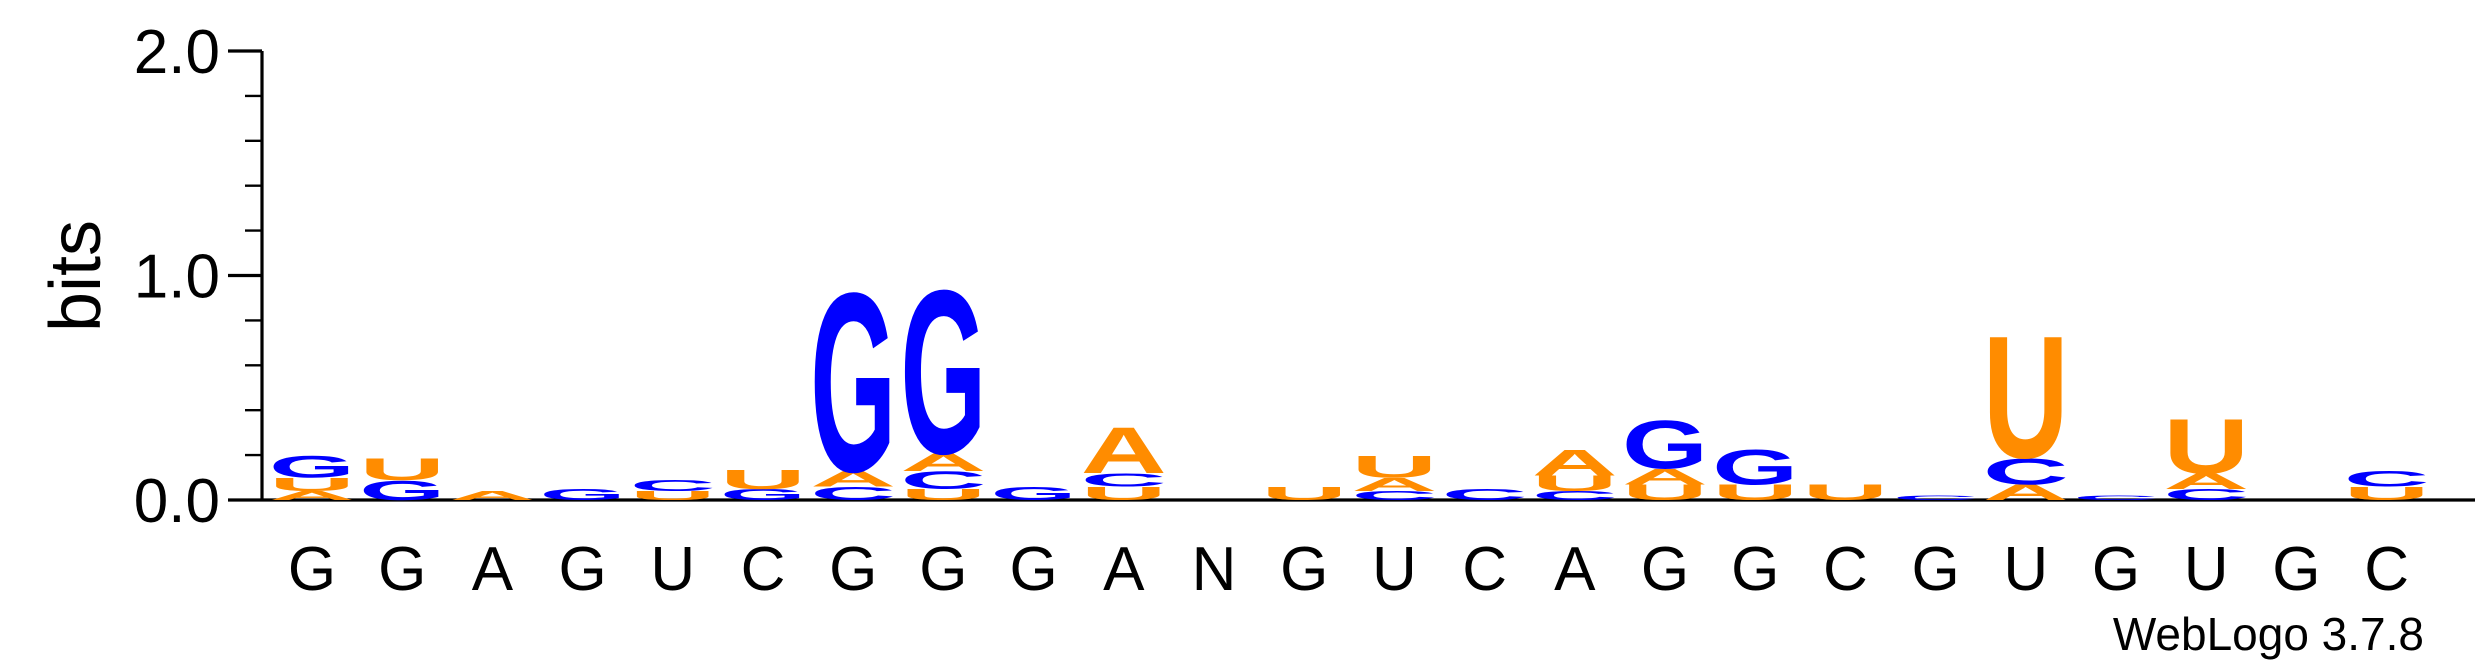 The width and height of the screenshot is (2475, 667). What do you see at coordinates (2268, 634) in the screenshot?
I see `weblogo-credit: WebLogo 3.7.8` at bounding box center [2268, 634].